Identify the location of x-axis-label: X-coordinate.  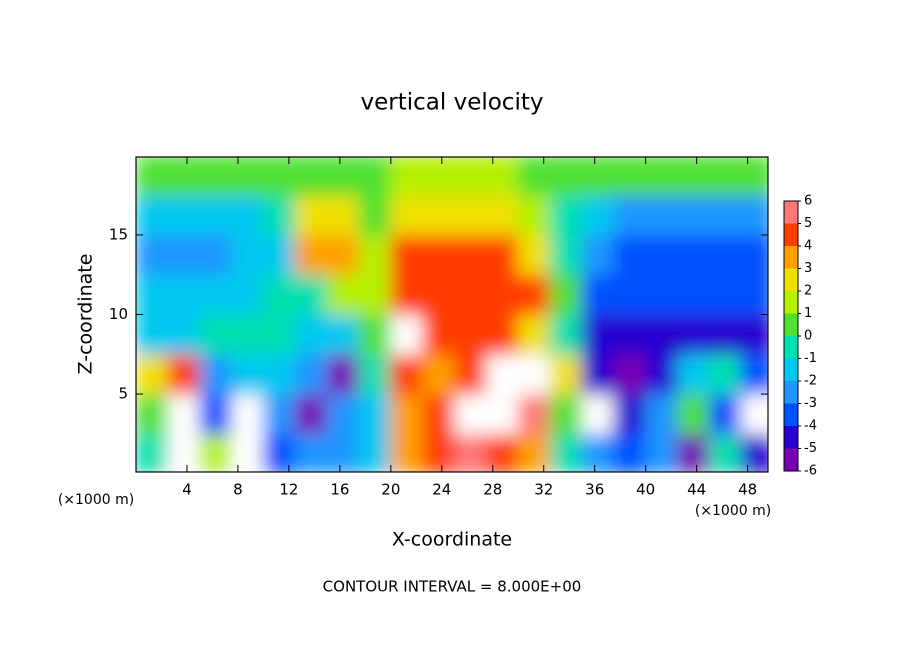
(452, 540).